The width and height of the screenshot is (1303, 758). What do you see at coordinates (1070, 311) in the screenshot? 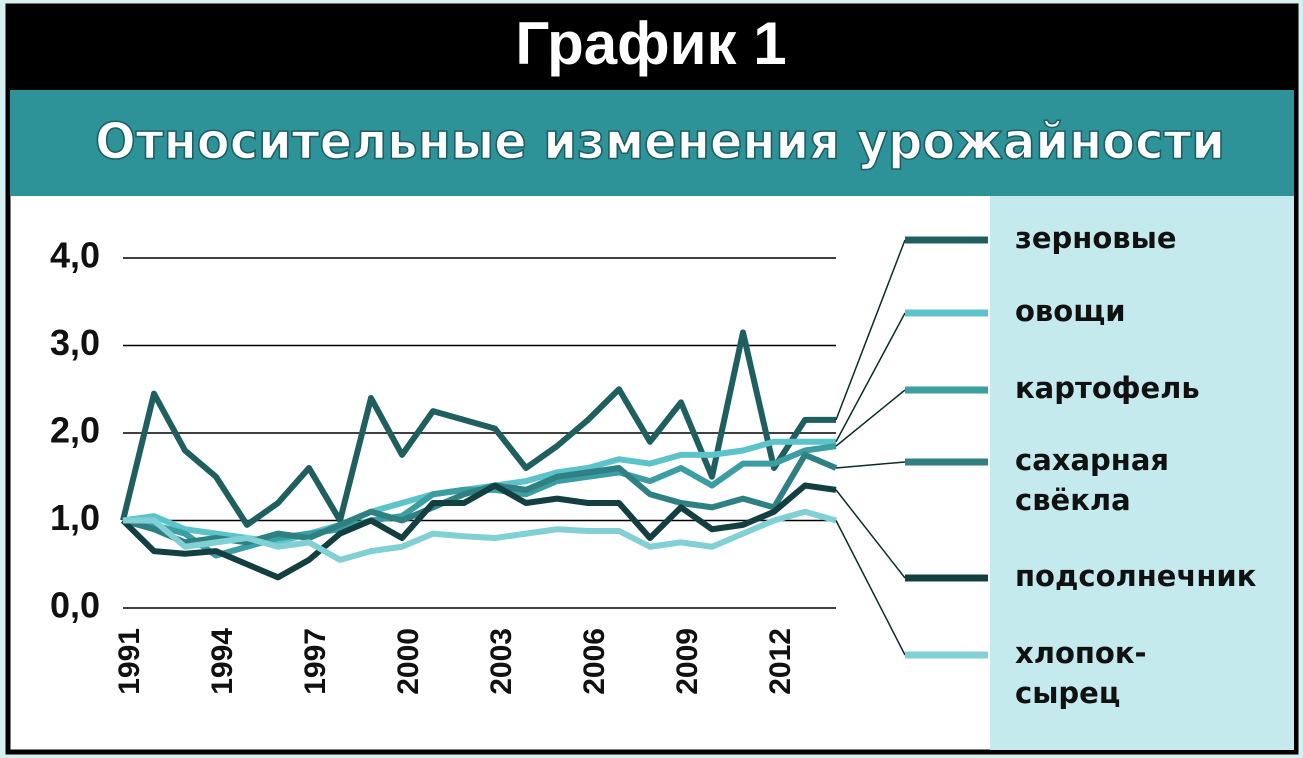
I see `legend-label: овощи` at bounding box center [1070, 311].